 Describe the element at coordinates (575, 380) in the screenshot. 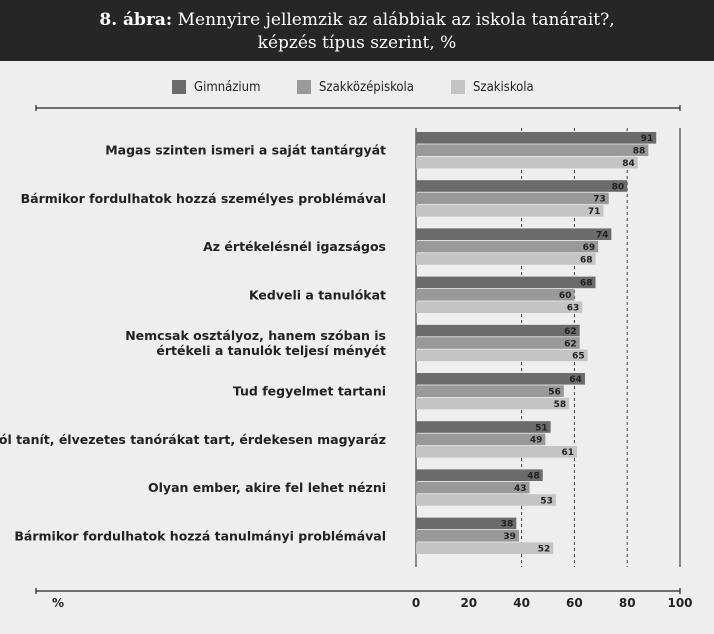

I see `data-label: 64` at that location.